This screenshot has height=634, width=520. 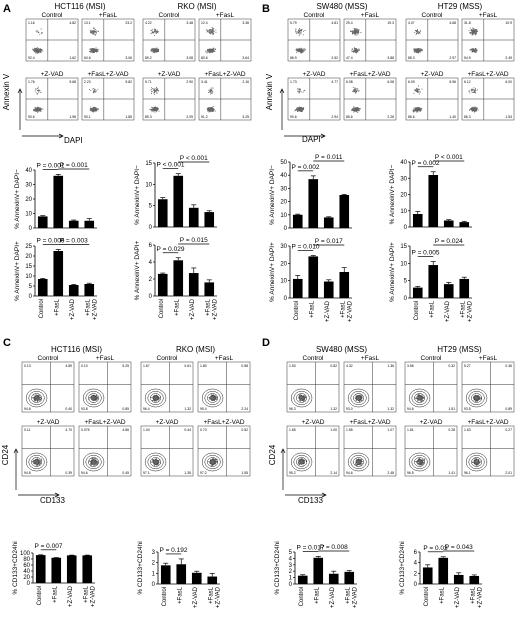 I want to click on quadrant-lr-value: 0.40, so click(x=68, y=409).